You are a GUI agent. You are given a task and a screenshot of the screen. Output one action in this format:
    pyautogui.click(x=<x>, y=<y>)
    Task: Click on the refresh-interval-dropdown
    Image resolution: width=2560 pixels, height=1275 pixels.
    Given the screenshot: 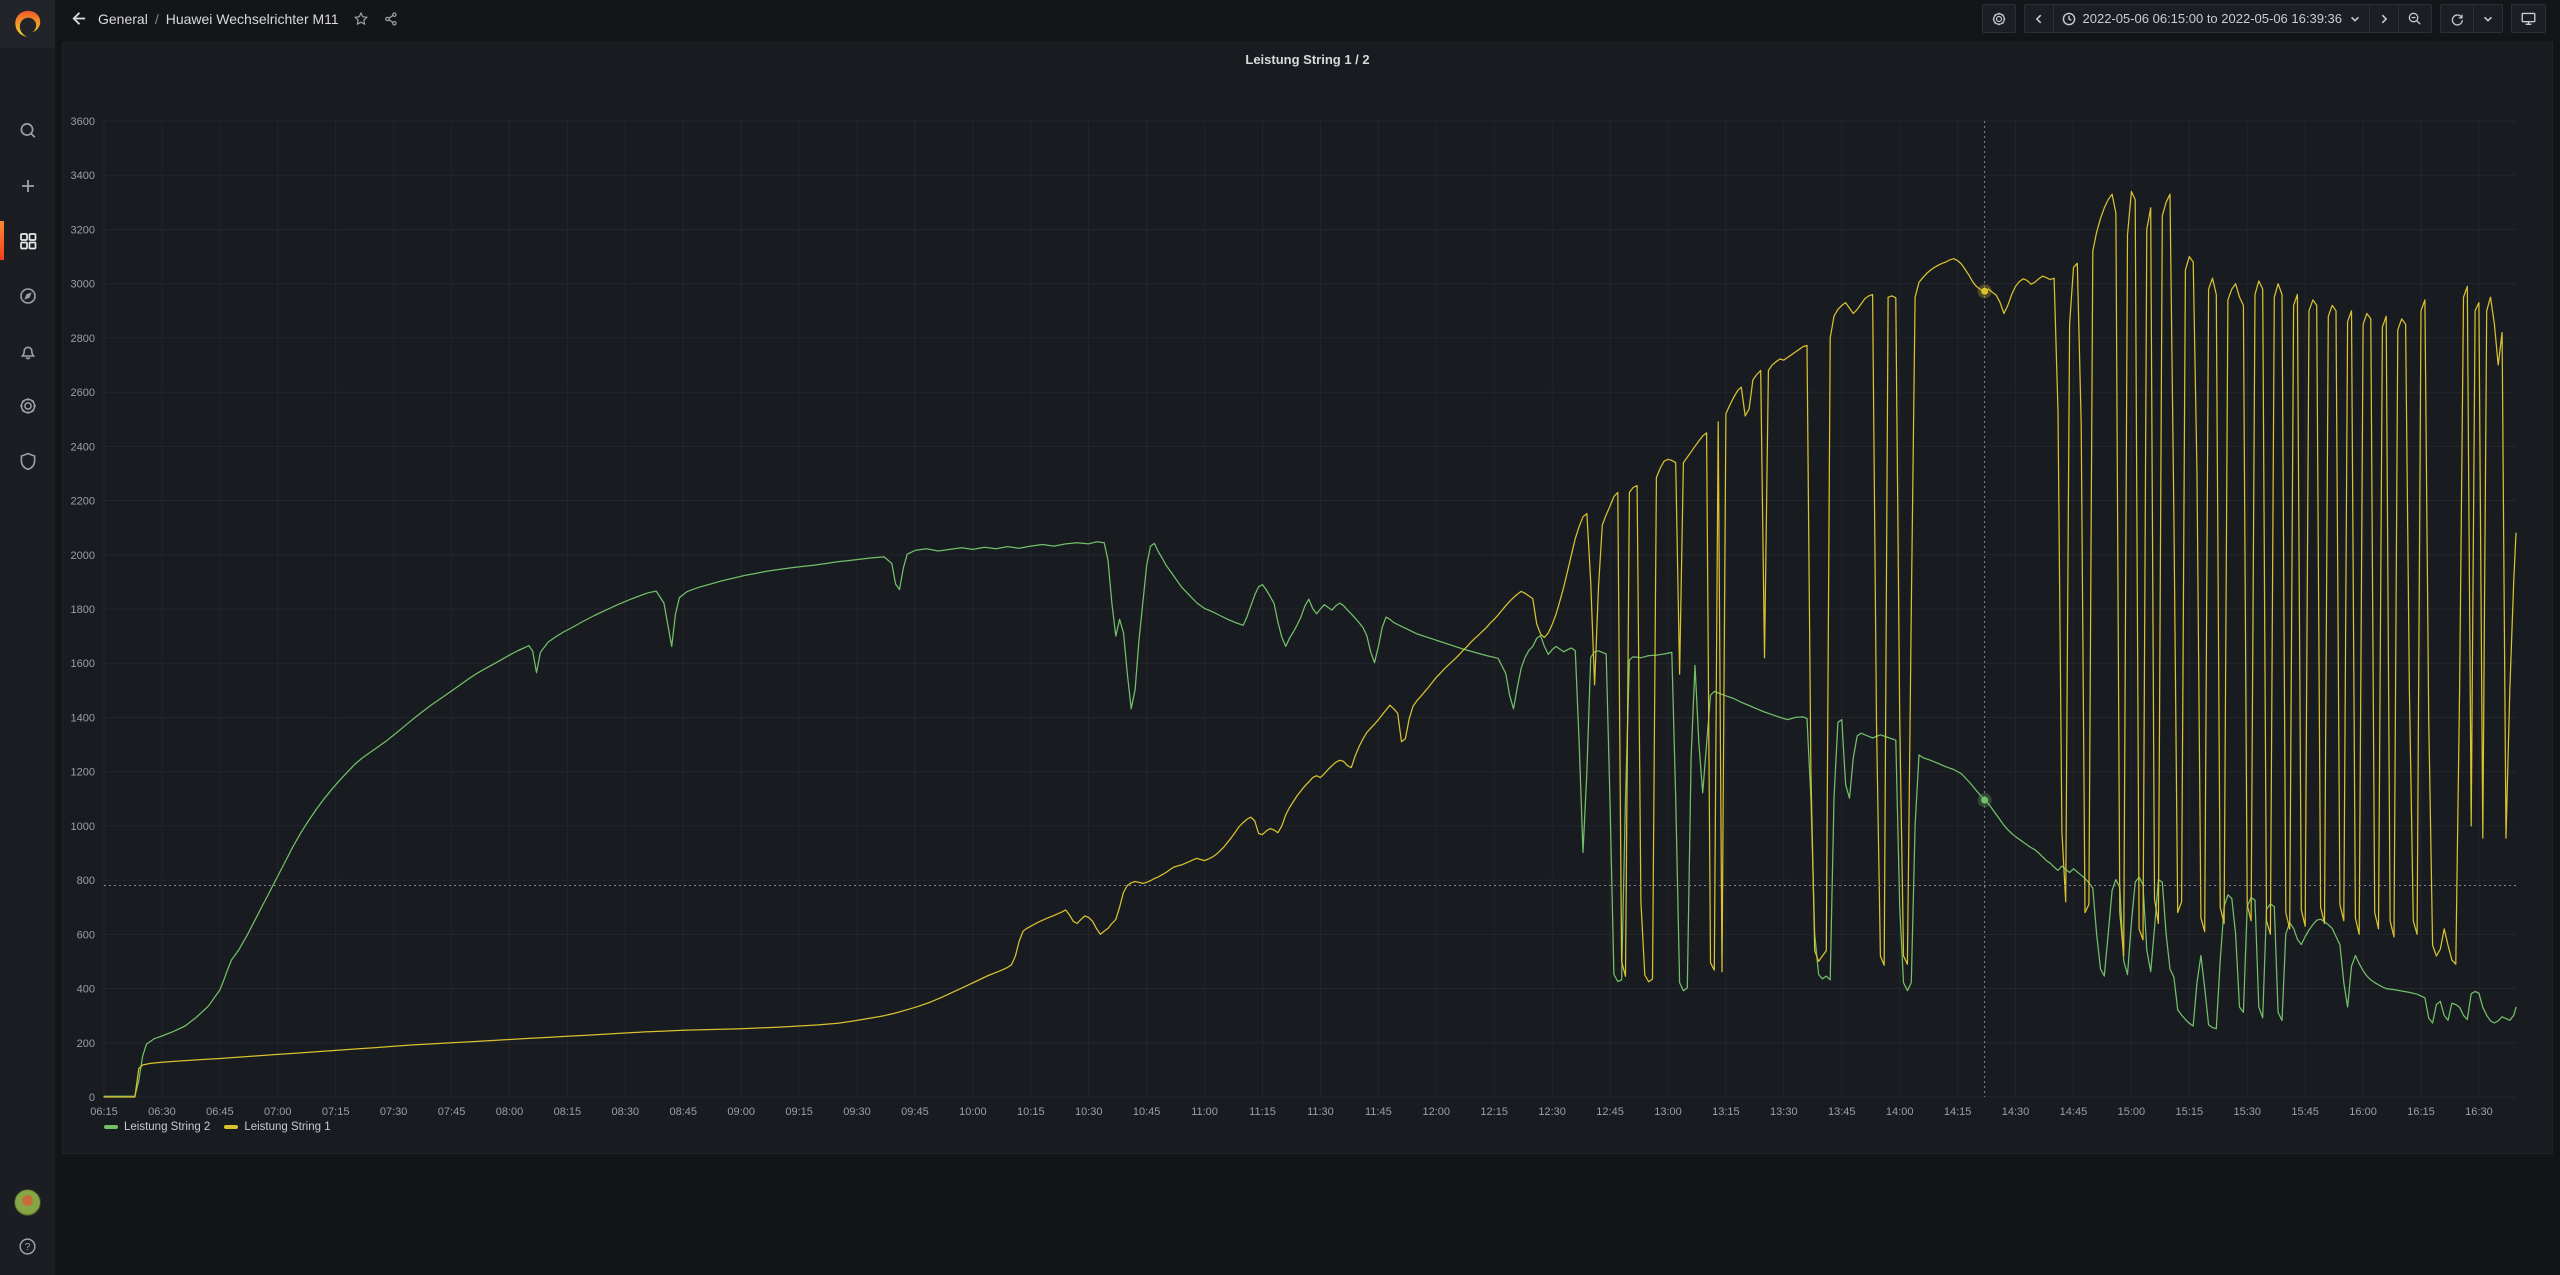 What is the action you would take?
    pyautogui.click(x=2488, y=18)
    